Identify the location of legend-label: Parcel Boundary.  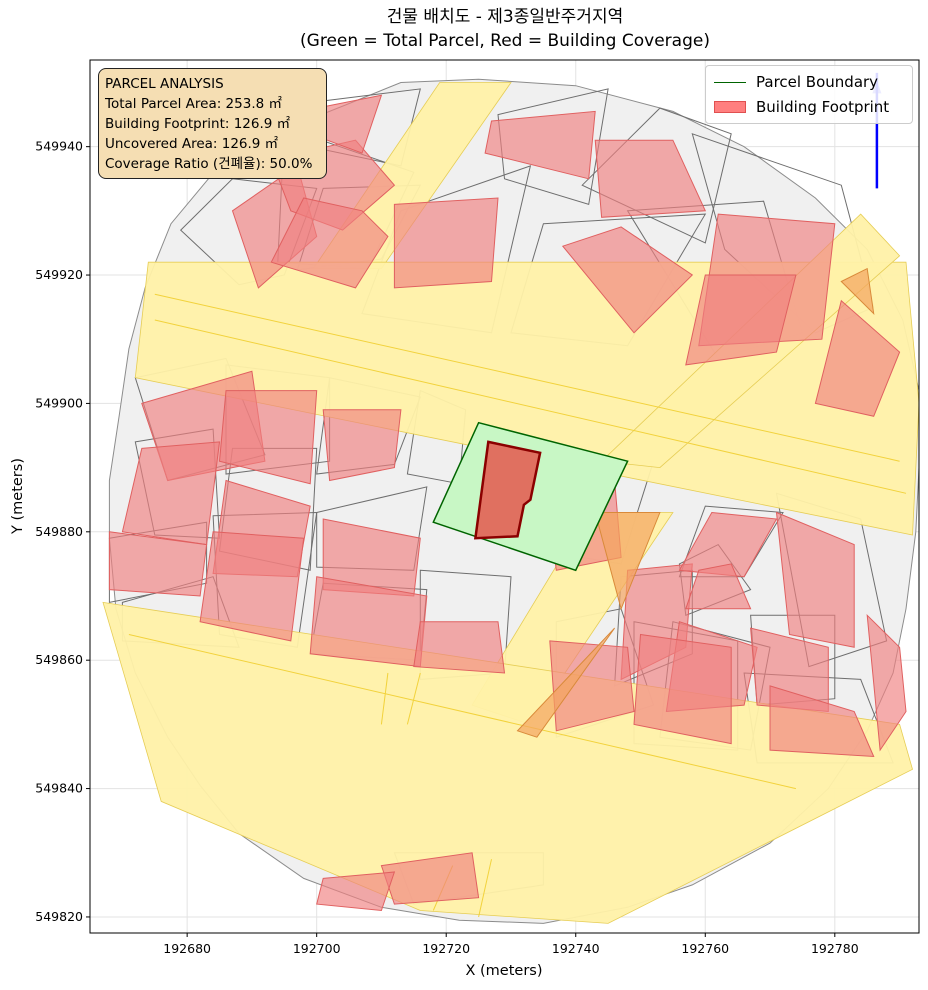
(817, 82).